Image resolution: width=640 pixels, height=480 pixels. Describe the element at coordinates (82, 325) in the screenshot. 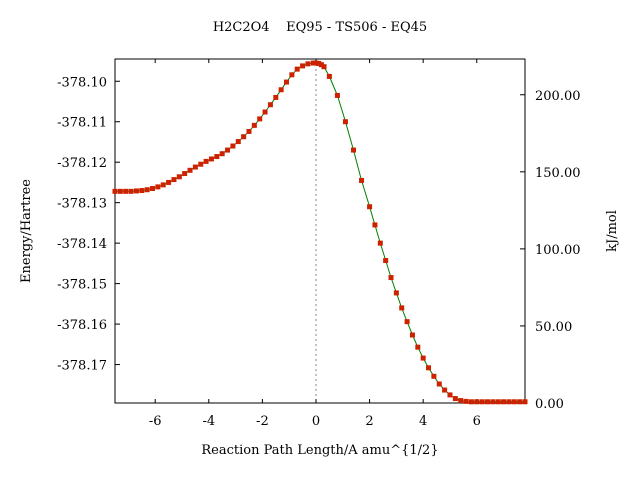

I see `y-tick-label: -378.16` at that location.